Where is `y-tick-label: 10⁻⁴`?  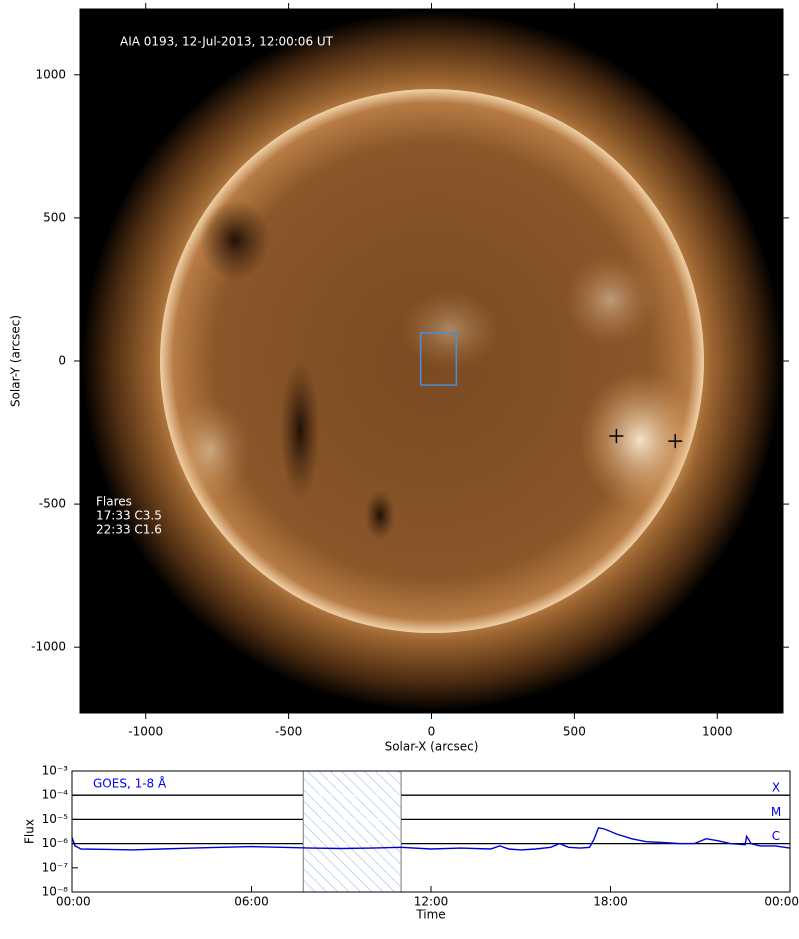 y-tick-label: 10⁻⁴ is located at coordinates (55, 795).